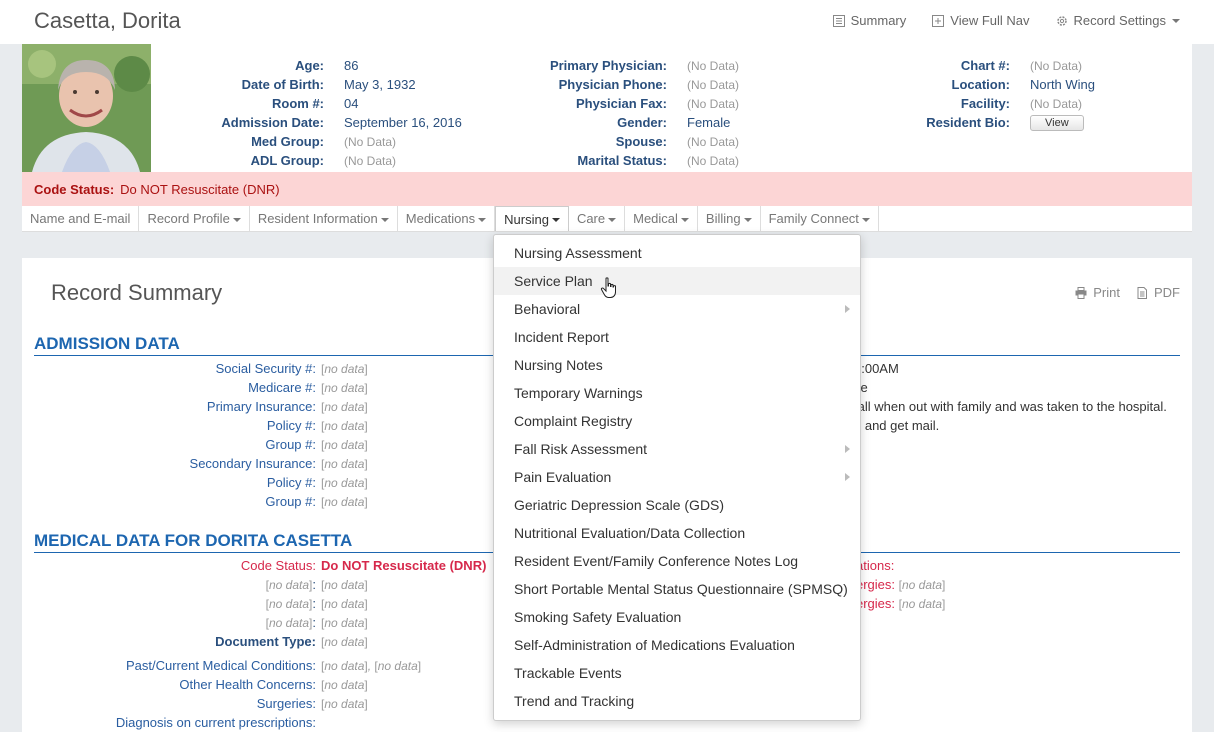 The width and height of the screenshot is (1214, 732). Describe the element at coordinates (74, 189) in the screenshot. I see `code-status-label: Code Status:` at that location.